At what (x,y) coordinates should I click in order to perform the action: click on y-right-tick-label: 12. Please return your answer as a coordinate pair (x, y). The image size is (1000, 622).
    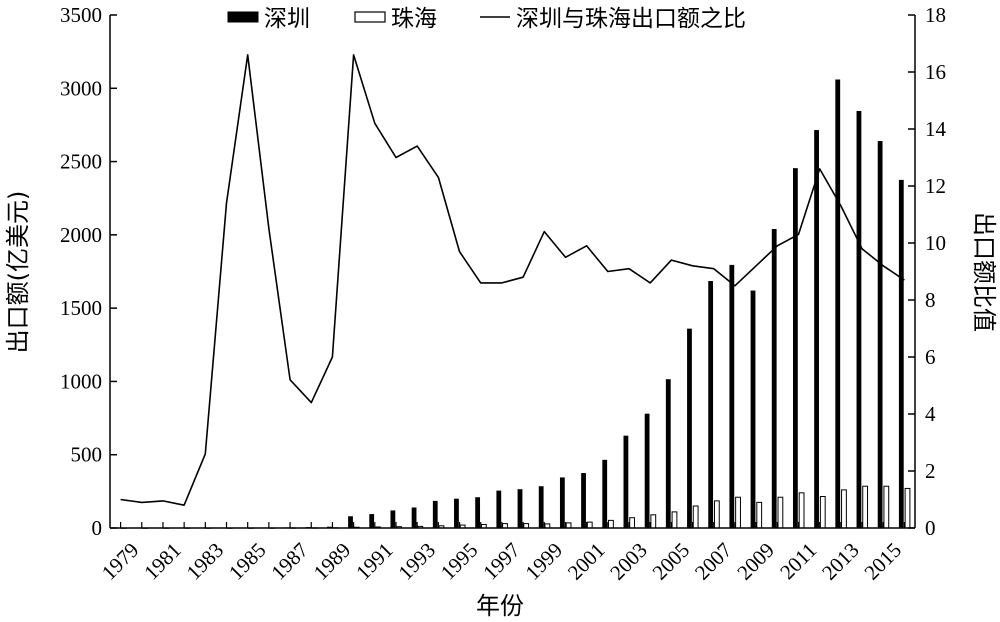
    Looking at the image, I should click on (935, 186).